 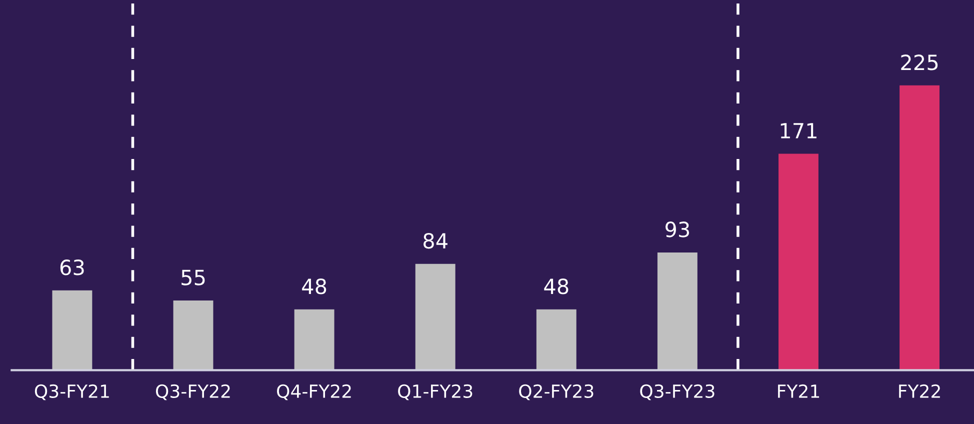 What do you see at coordinates (798, 130) in the screenshot?
I see `data-label: 171` at bounding box center [798, 130].